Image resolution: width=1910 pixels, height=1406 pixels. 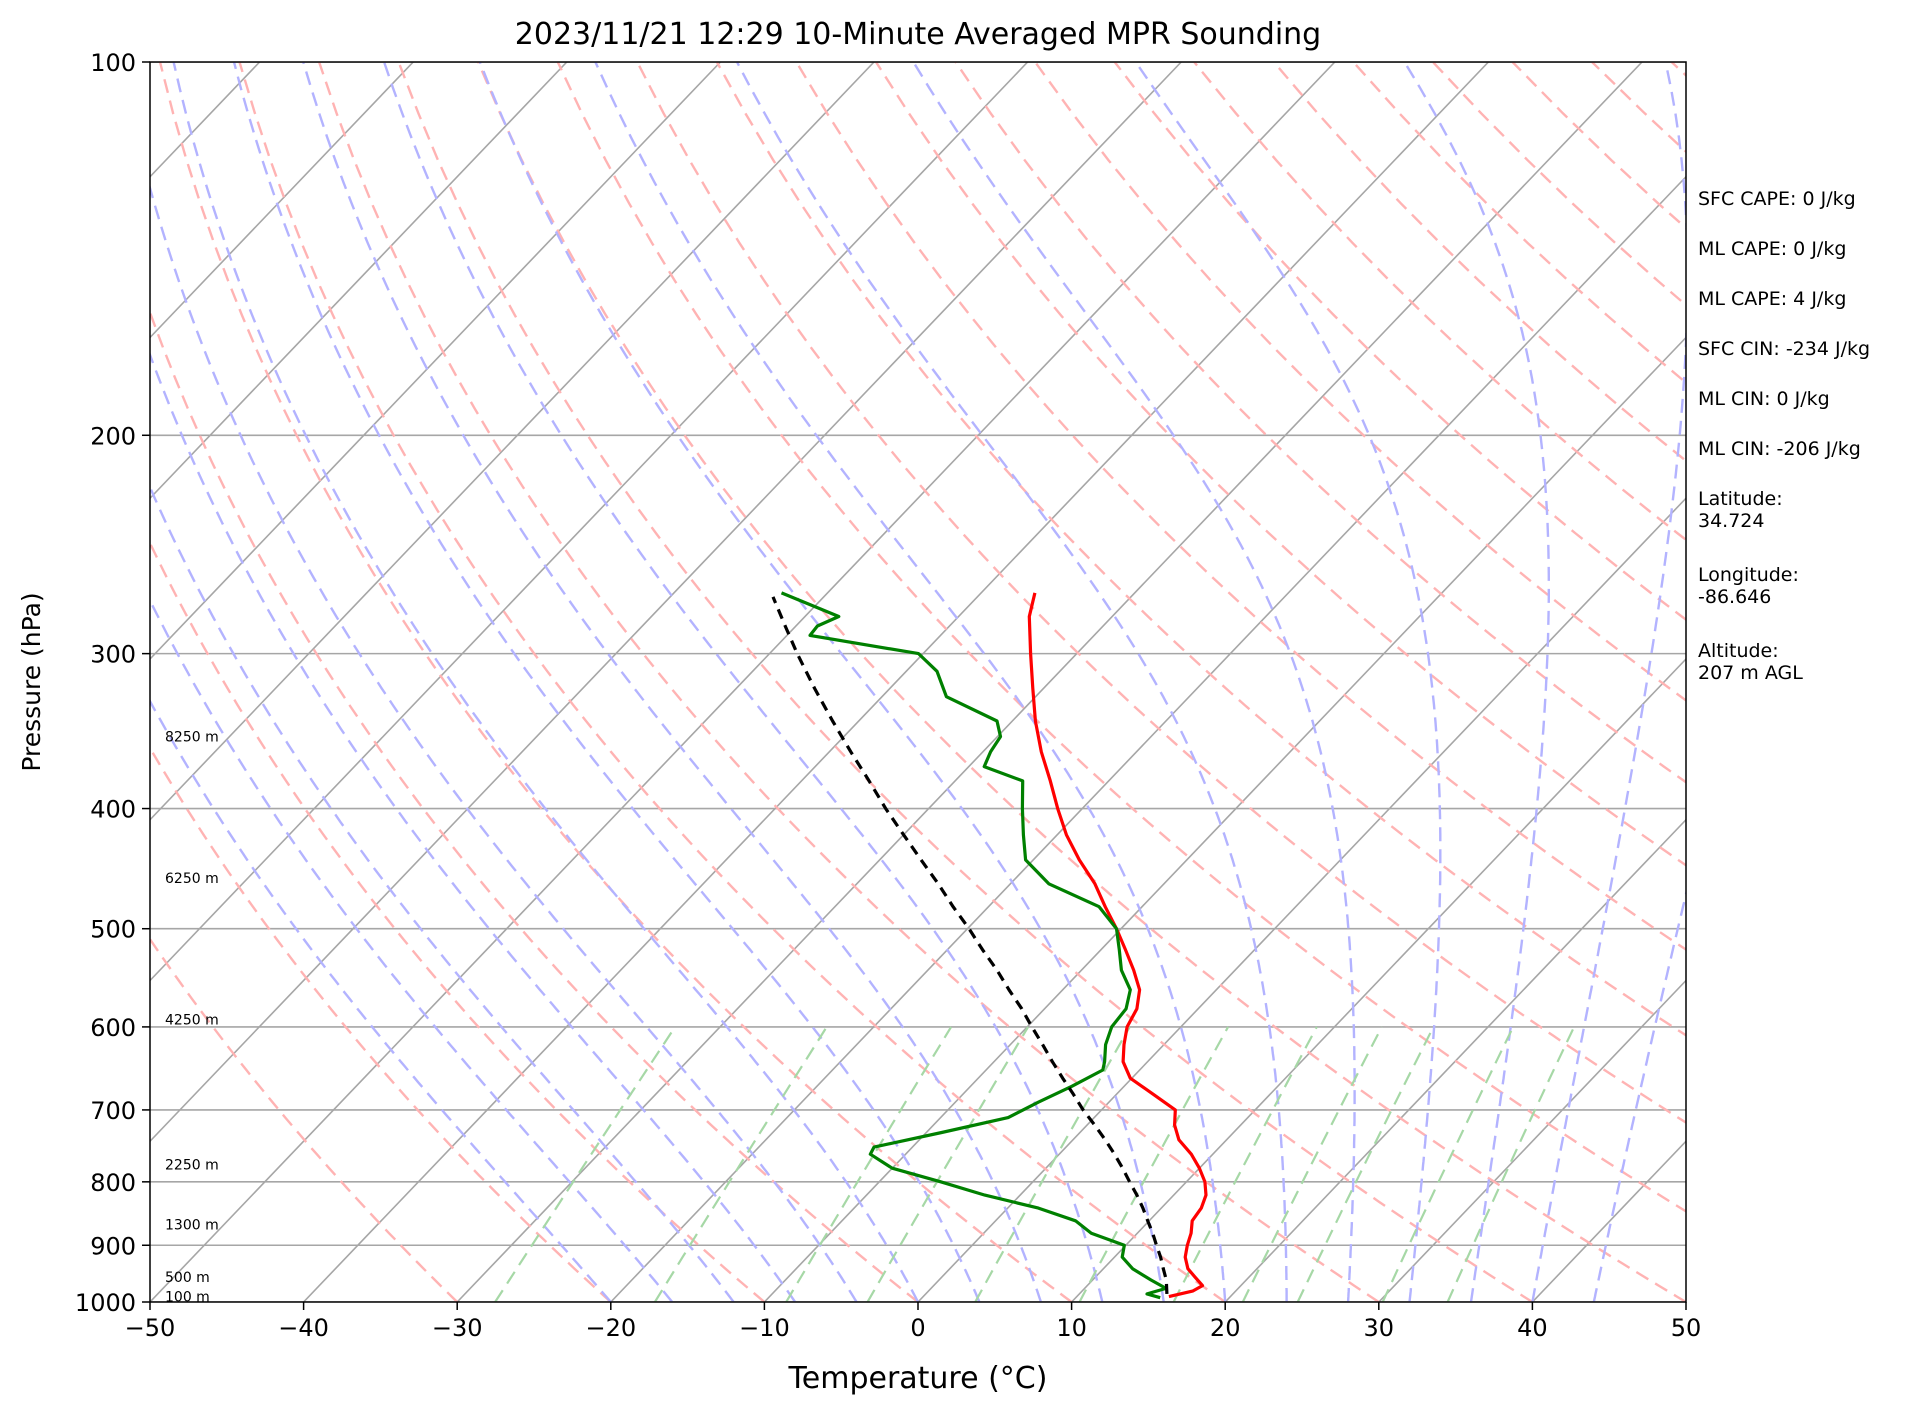 I want to click on y-tick-label: 900, so click(x=113, y=1246).